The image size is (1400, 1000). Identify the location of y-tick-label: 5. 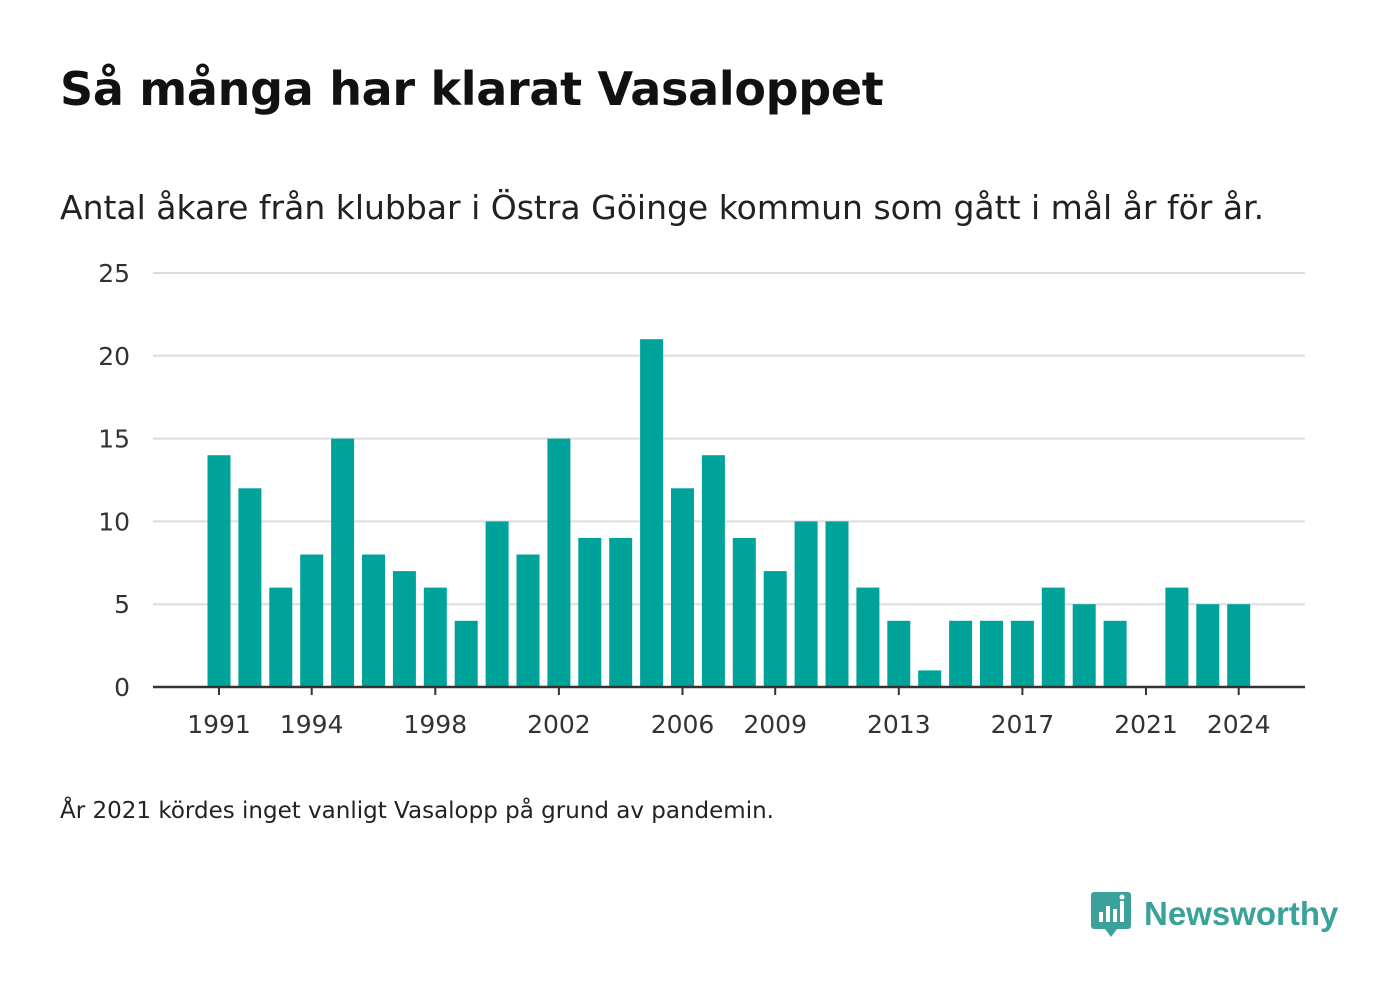
(122, 604).